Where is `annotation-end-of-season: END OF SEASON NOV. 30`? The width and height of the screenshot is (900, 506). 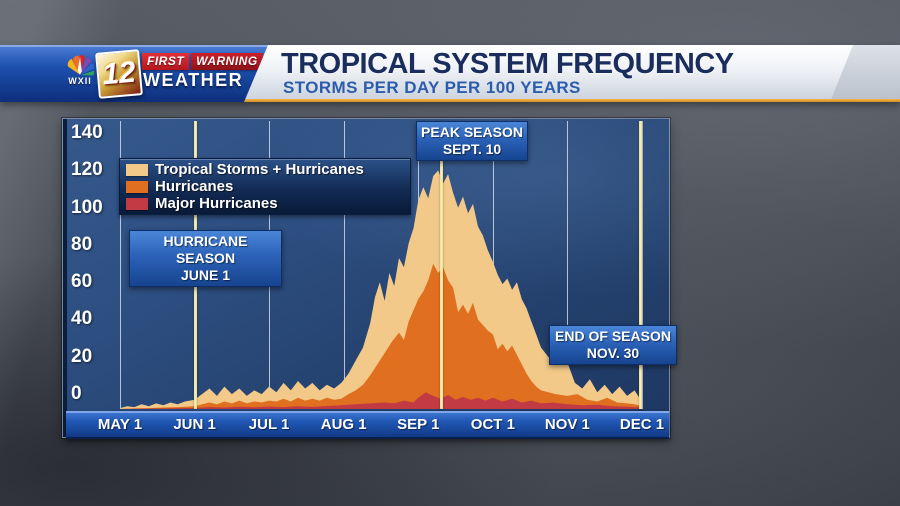
annotation-end-of-season: END OF SEASON NOV. 30 is located at coordinates (613, 345).